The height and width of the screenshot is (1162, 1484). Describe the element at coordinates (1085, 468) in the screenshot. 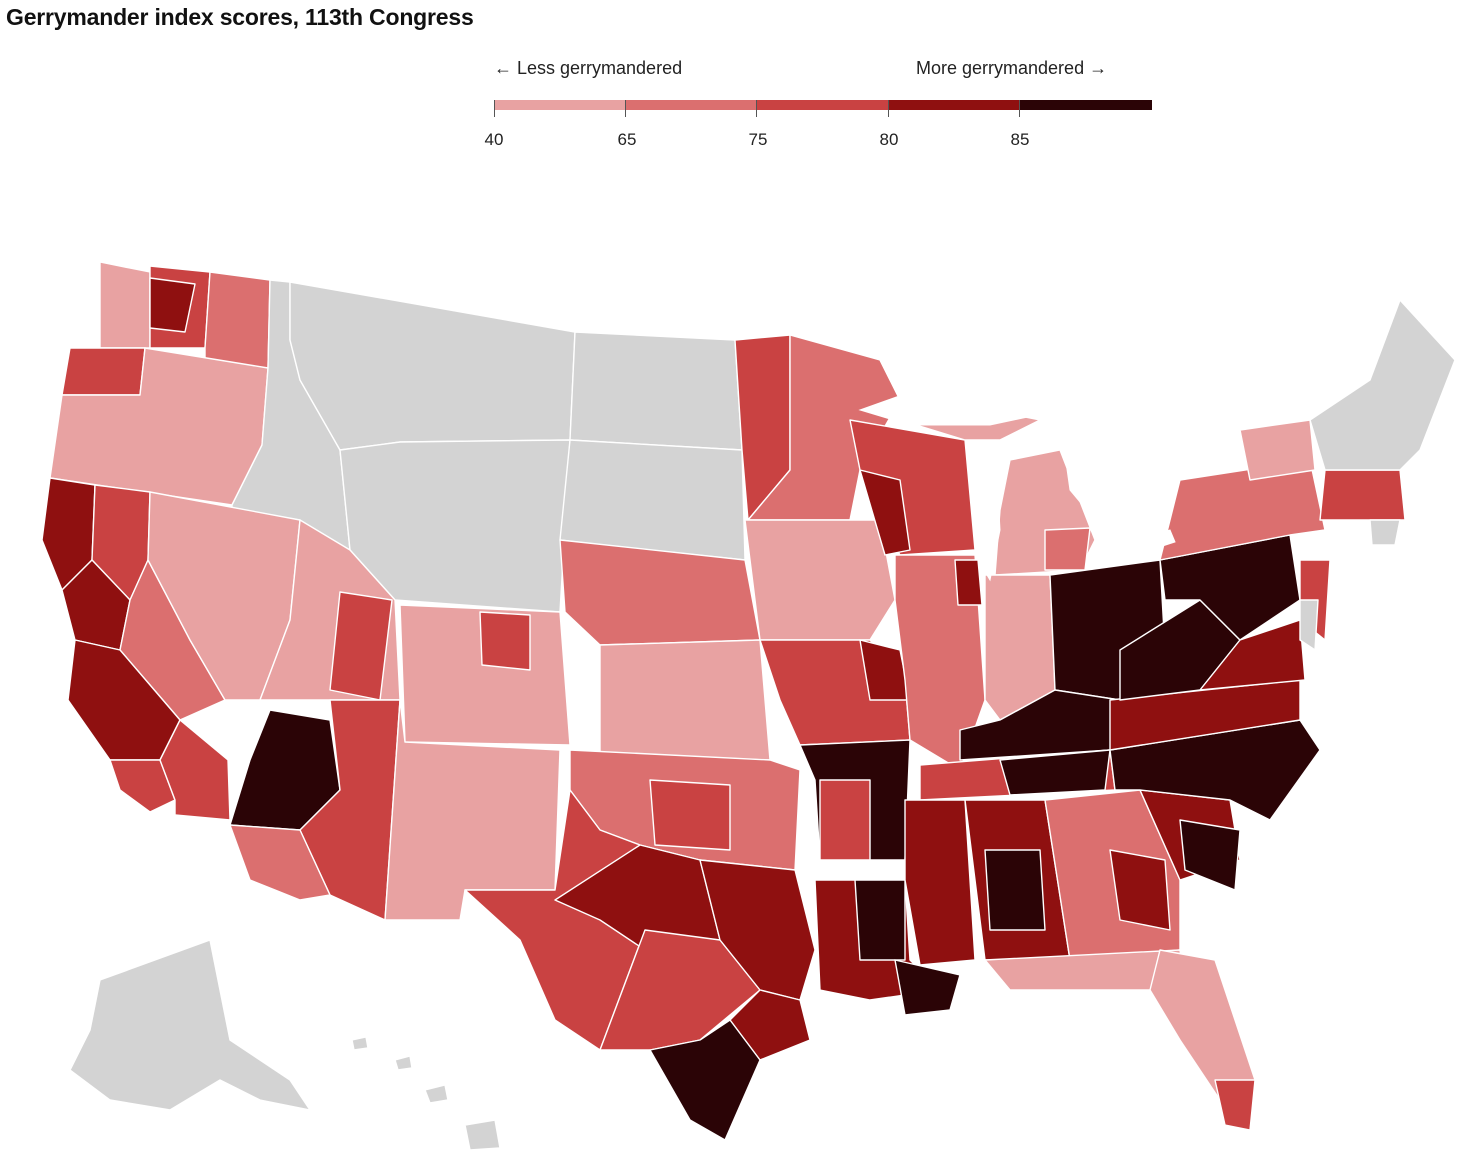

I see `lake-huron` at that location.